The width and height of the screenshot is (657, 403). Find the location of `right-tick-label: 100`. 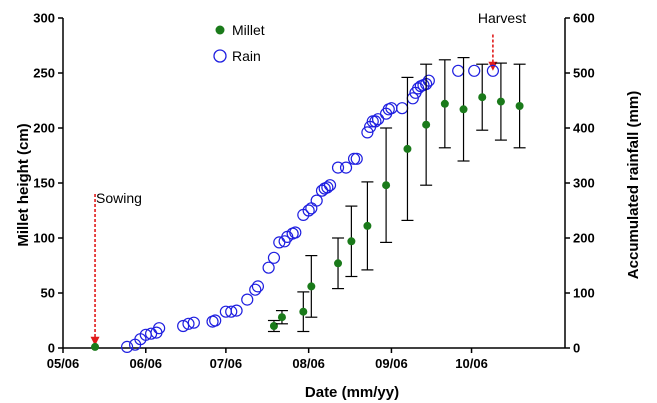

right-tick-label: 100 is located at coordinates (584, 293).